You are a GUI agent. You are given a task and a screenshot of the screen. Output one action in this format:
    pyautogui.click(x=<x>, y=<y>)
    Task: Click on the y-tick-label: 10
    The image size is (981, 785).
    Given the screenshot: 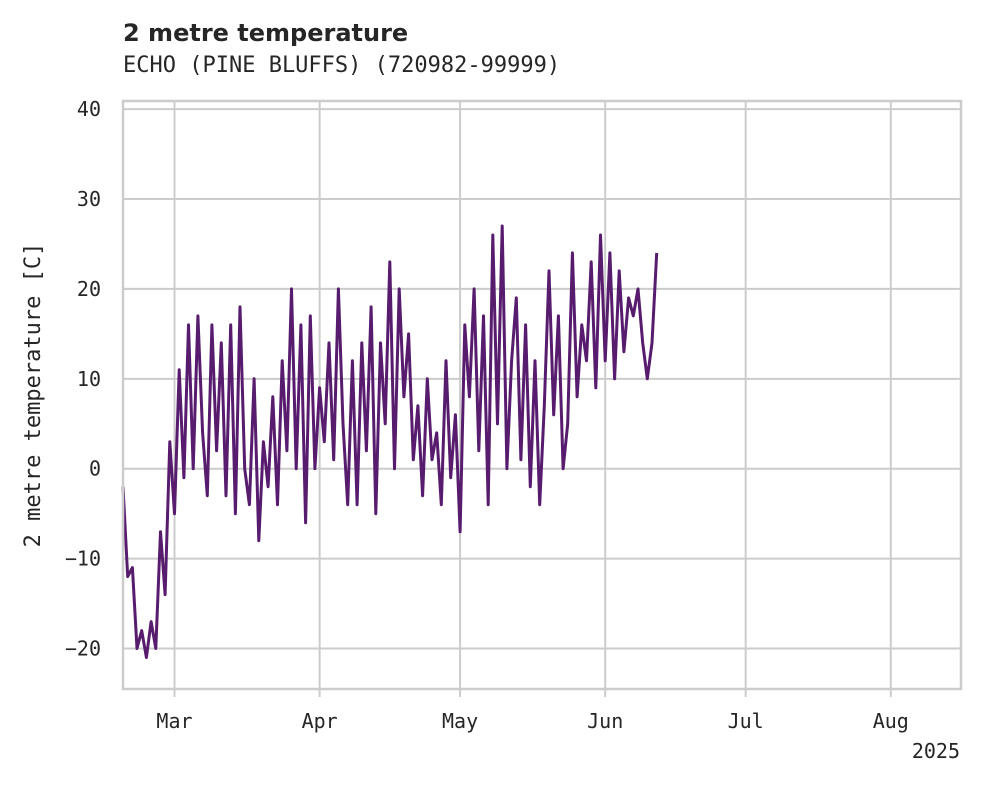 What is the action you would take?
    pyautogui.click(x=89, y=379)
    